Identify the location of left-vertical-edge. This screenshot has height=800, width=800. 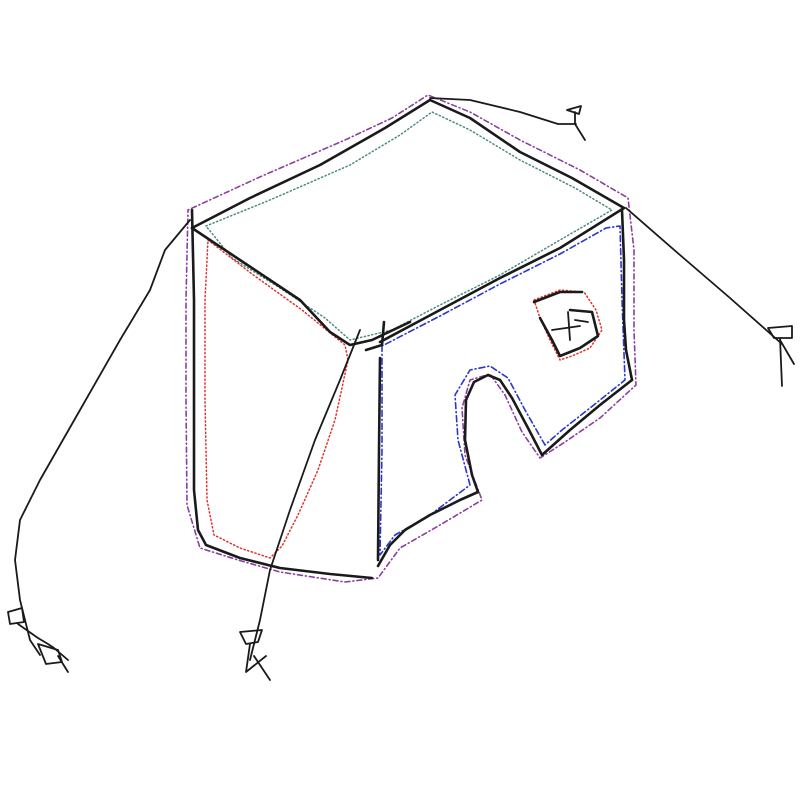
(282, 394).